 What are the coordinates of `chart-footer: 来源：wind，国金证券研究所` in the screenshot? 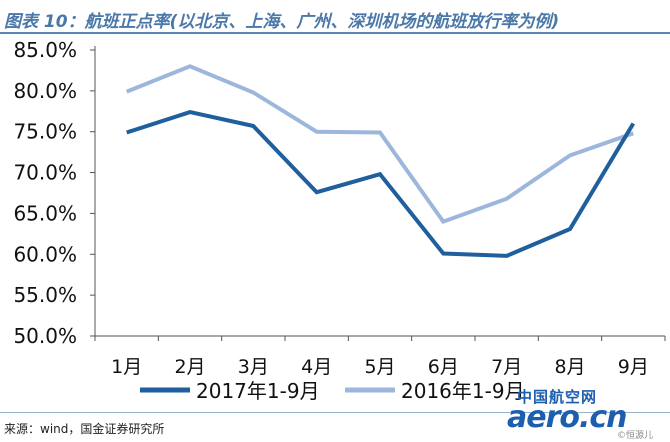 It's located at (335, 427).